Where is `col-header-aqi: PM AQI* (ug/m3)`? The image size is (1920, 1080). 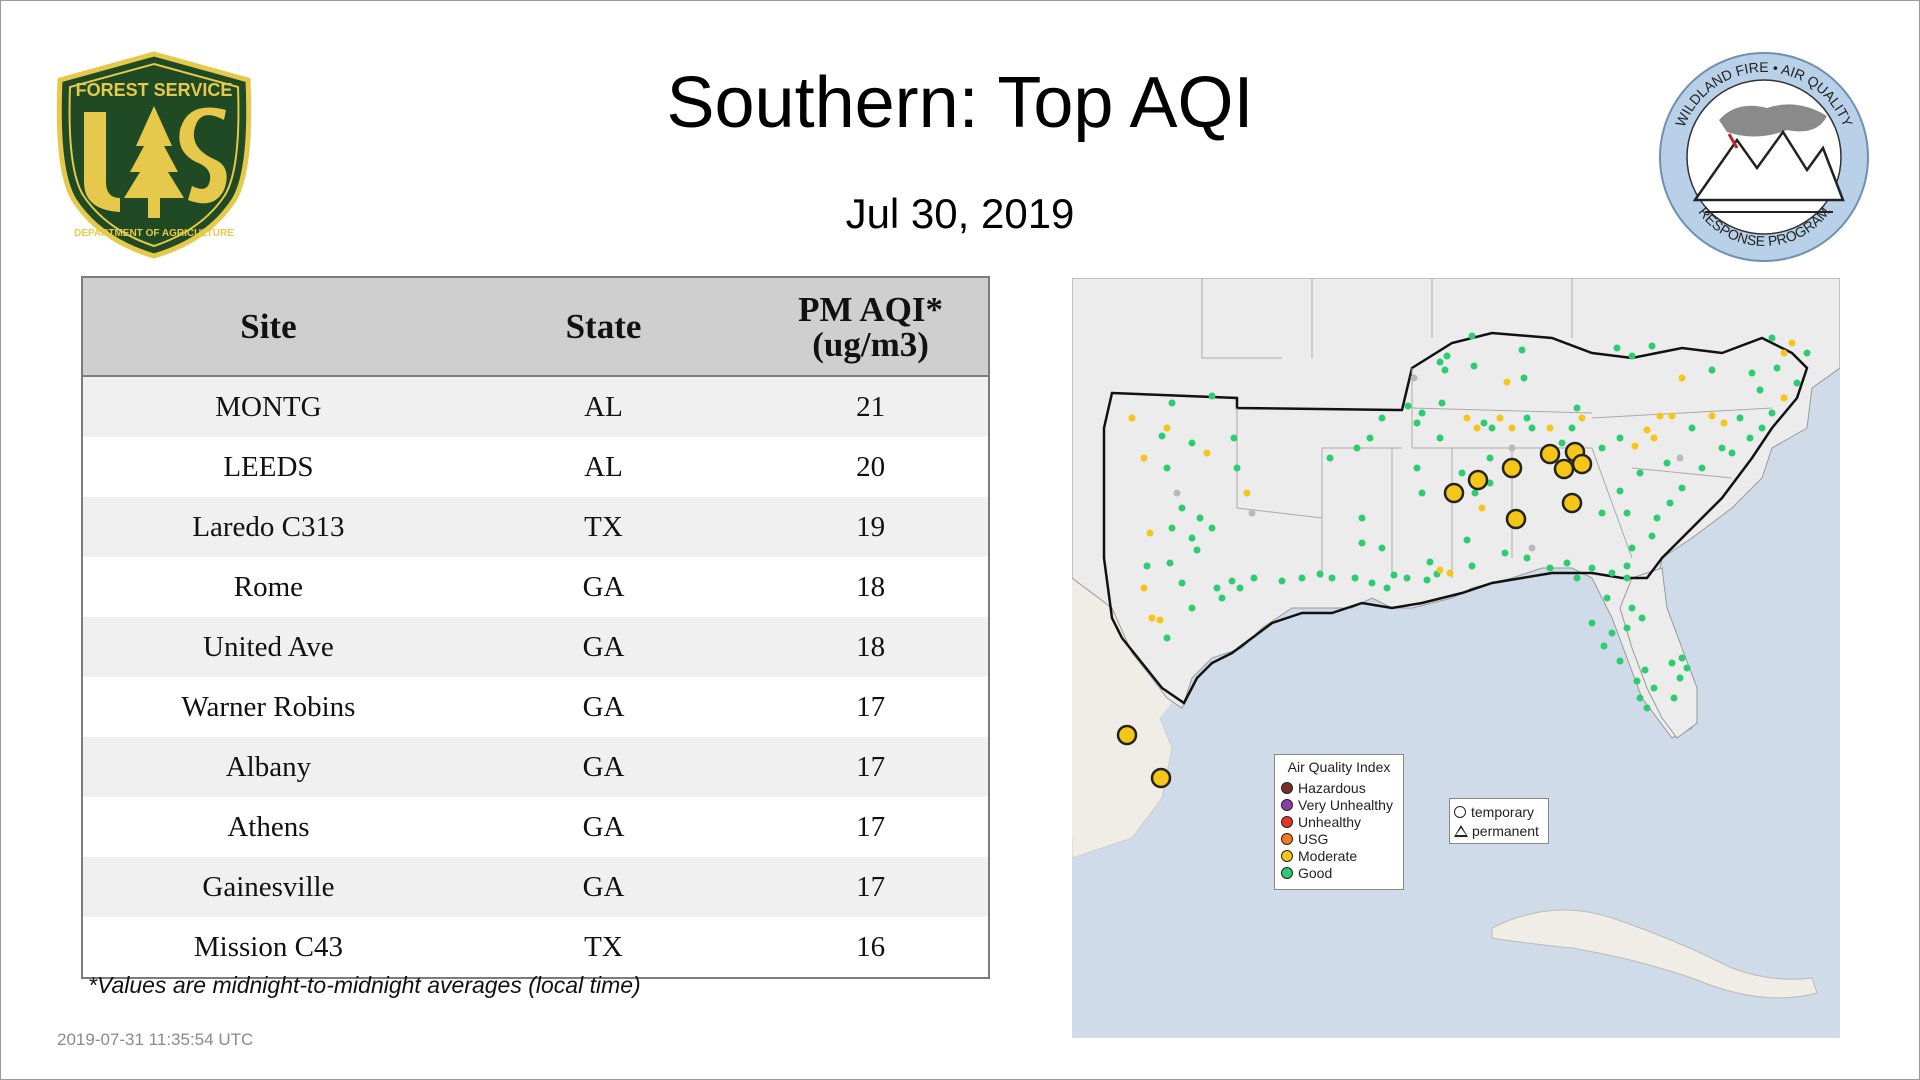
col-header-aqi: PM AQI* (ug/m3) is located at coordinates (871, 327).